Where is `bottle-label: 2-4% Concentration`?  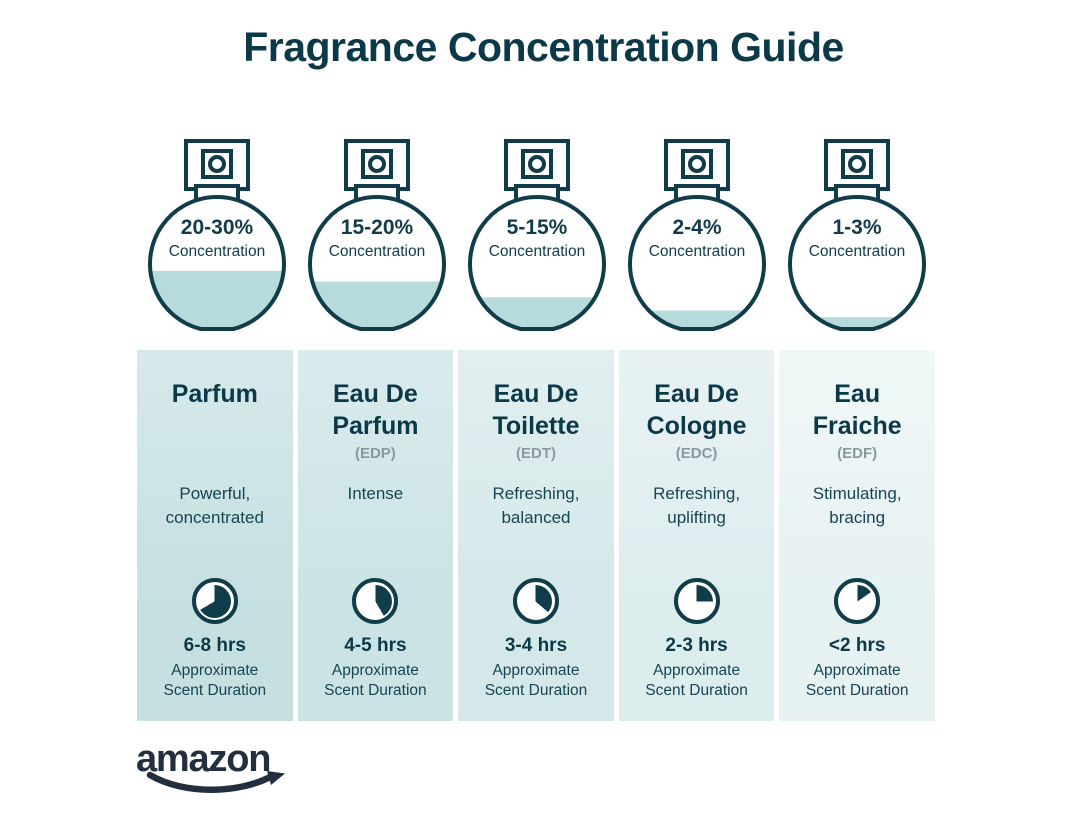 bottle-label: 2-4% Concentration is located at coordinates (697, 238).